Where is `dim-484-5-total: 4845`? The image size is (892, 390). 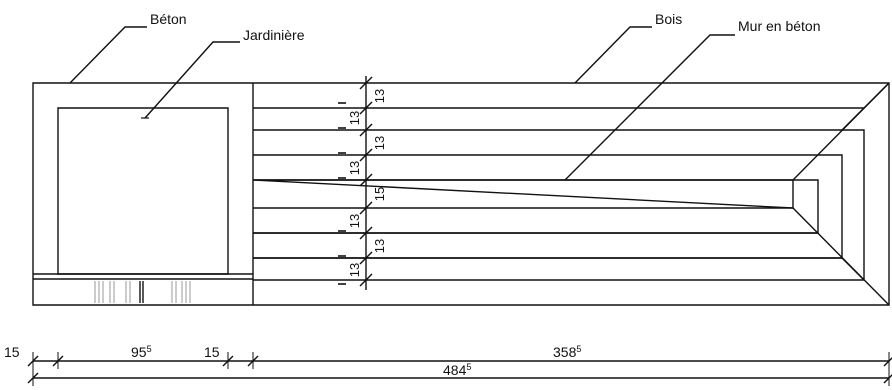 dim-484-5-total: 4845 is located at coordinates (457, 370).